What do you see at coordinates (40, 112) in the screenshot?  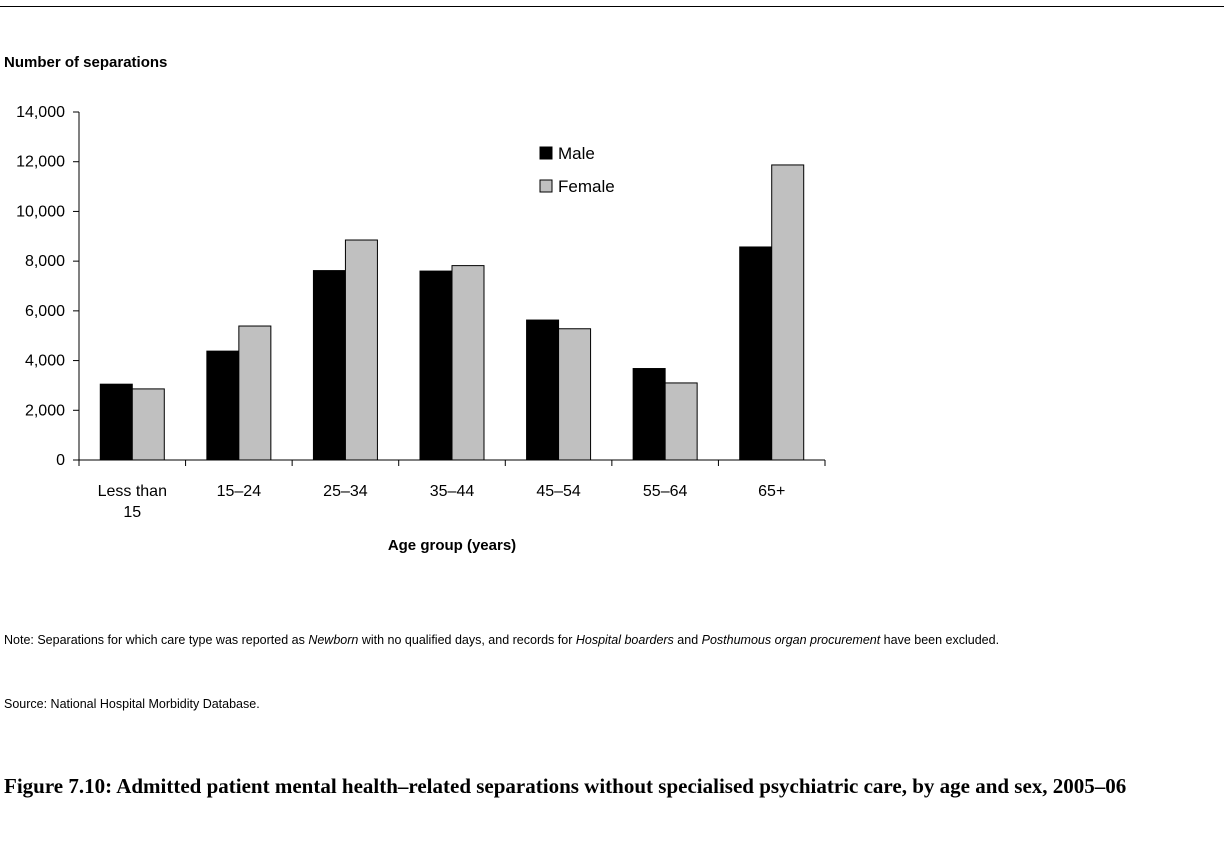 I see `y-tick-label: 14,000` at bounding box center [40, 112].